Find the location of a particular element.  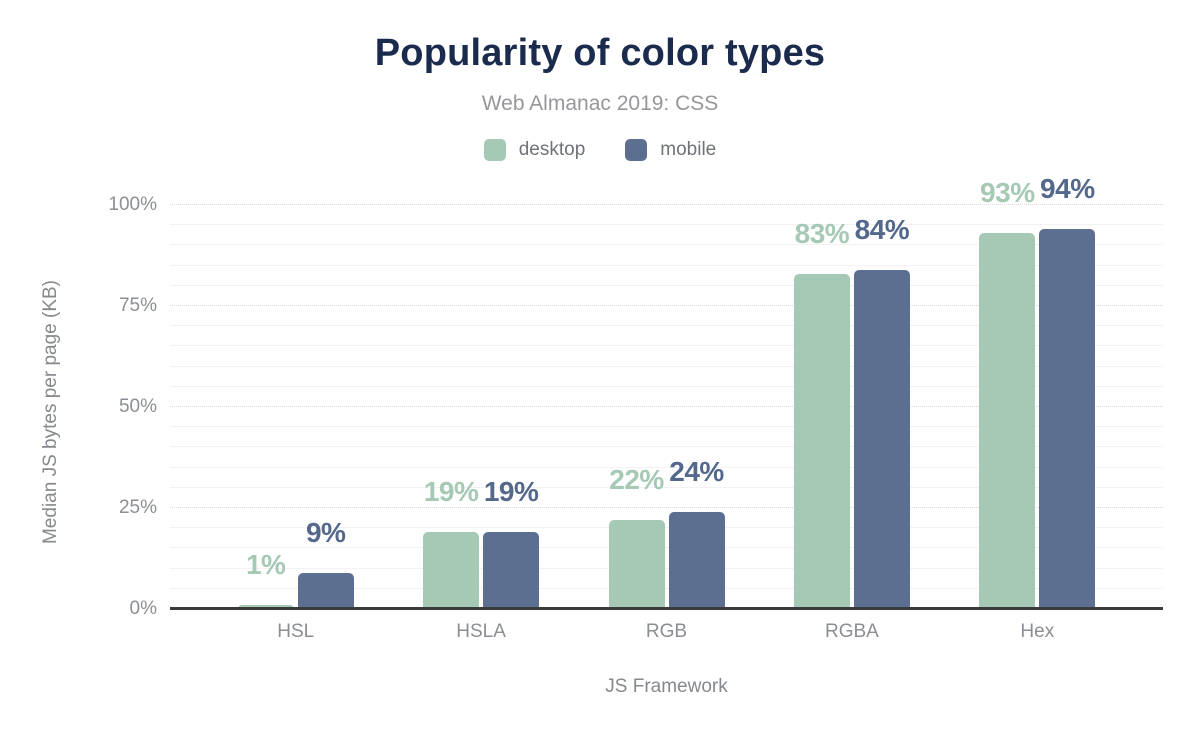

bar-mobile-hex: 94% is located at coordinates (1067, 392).